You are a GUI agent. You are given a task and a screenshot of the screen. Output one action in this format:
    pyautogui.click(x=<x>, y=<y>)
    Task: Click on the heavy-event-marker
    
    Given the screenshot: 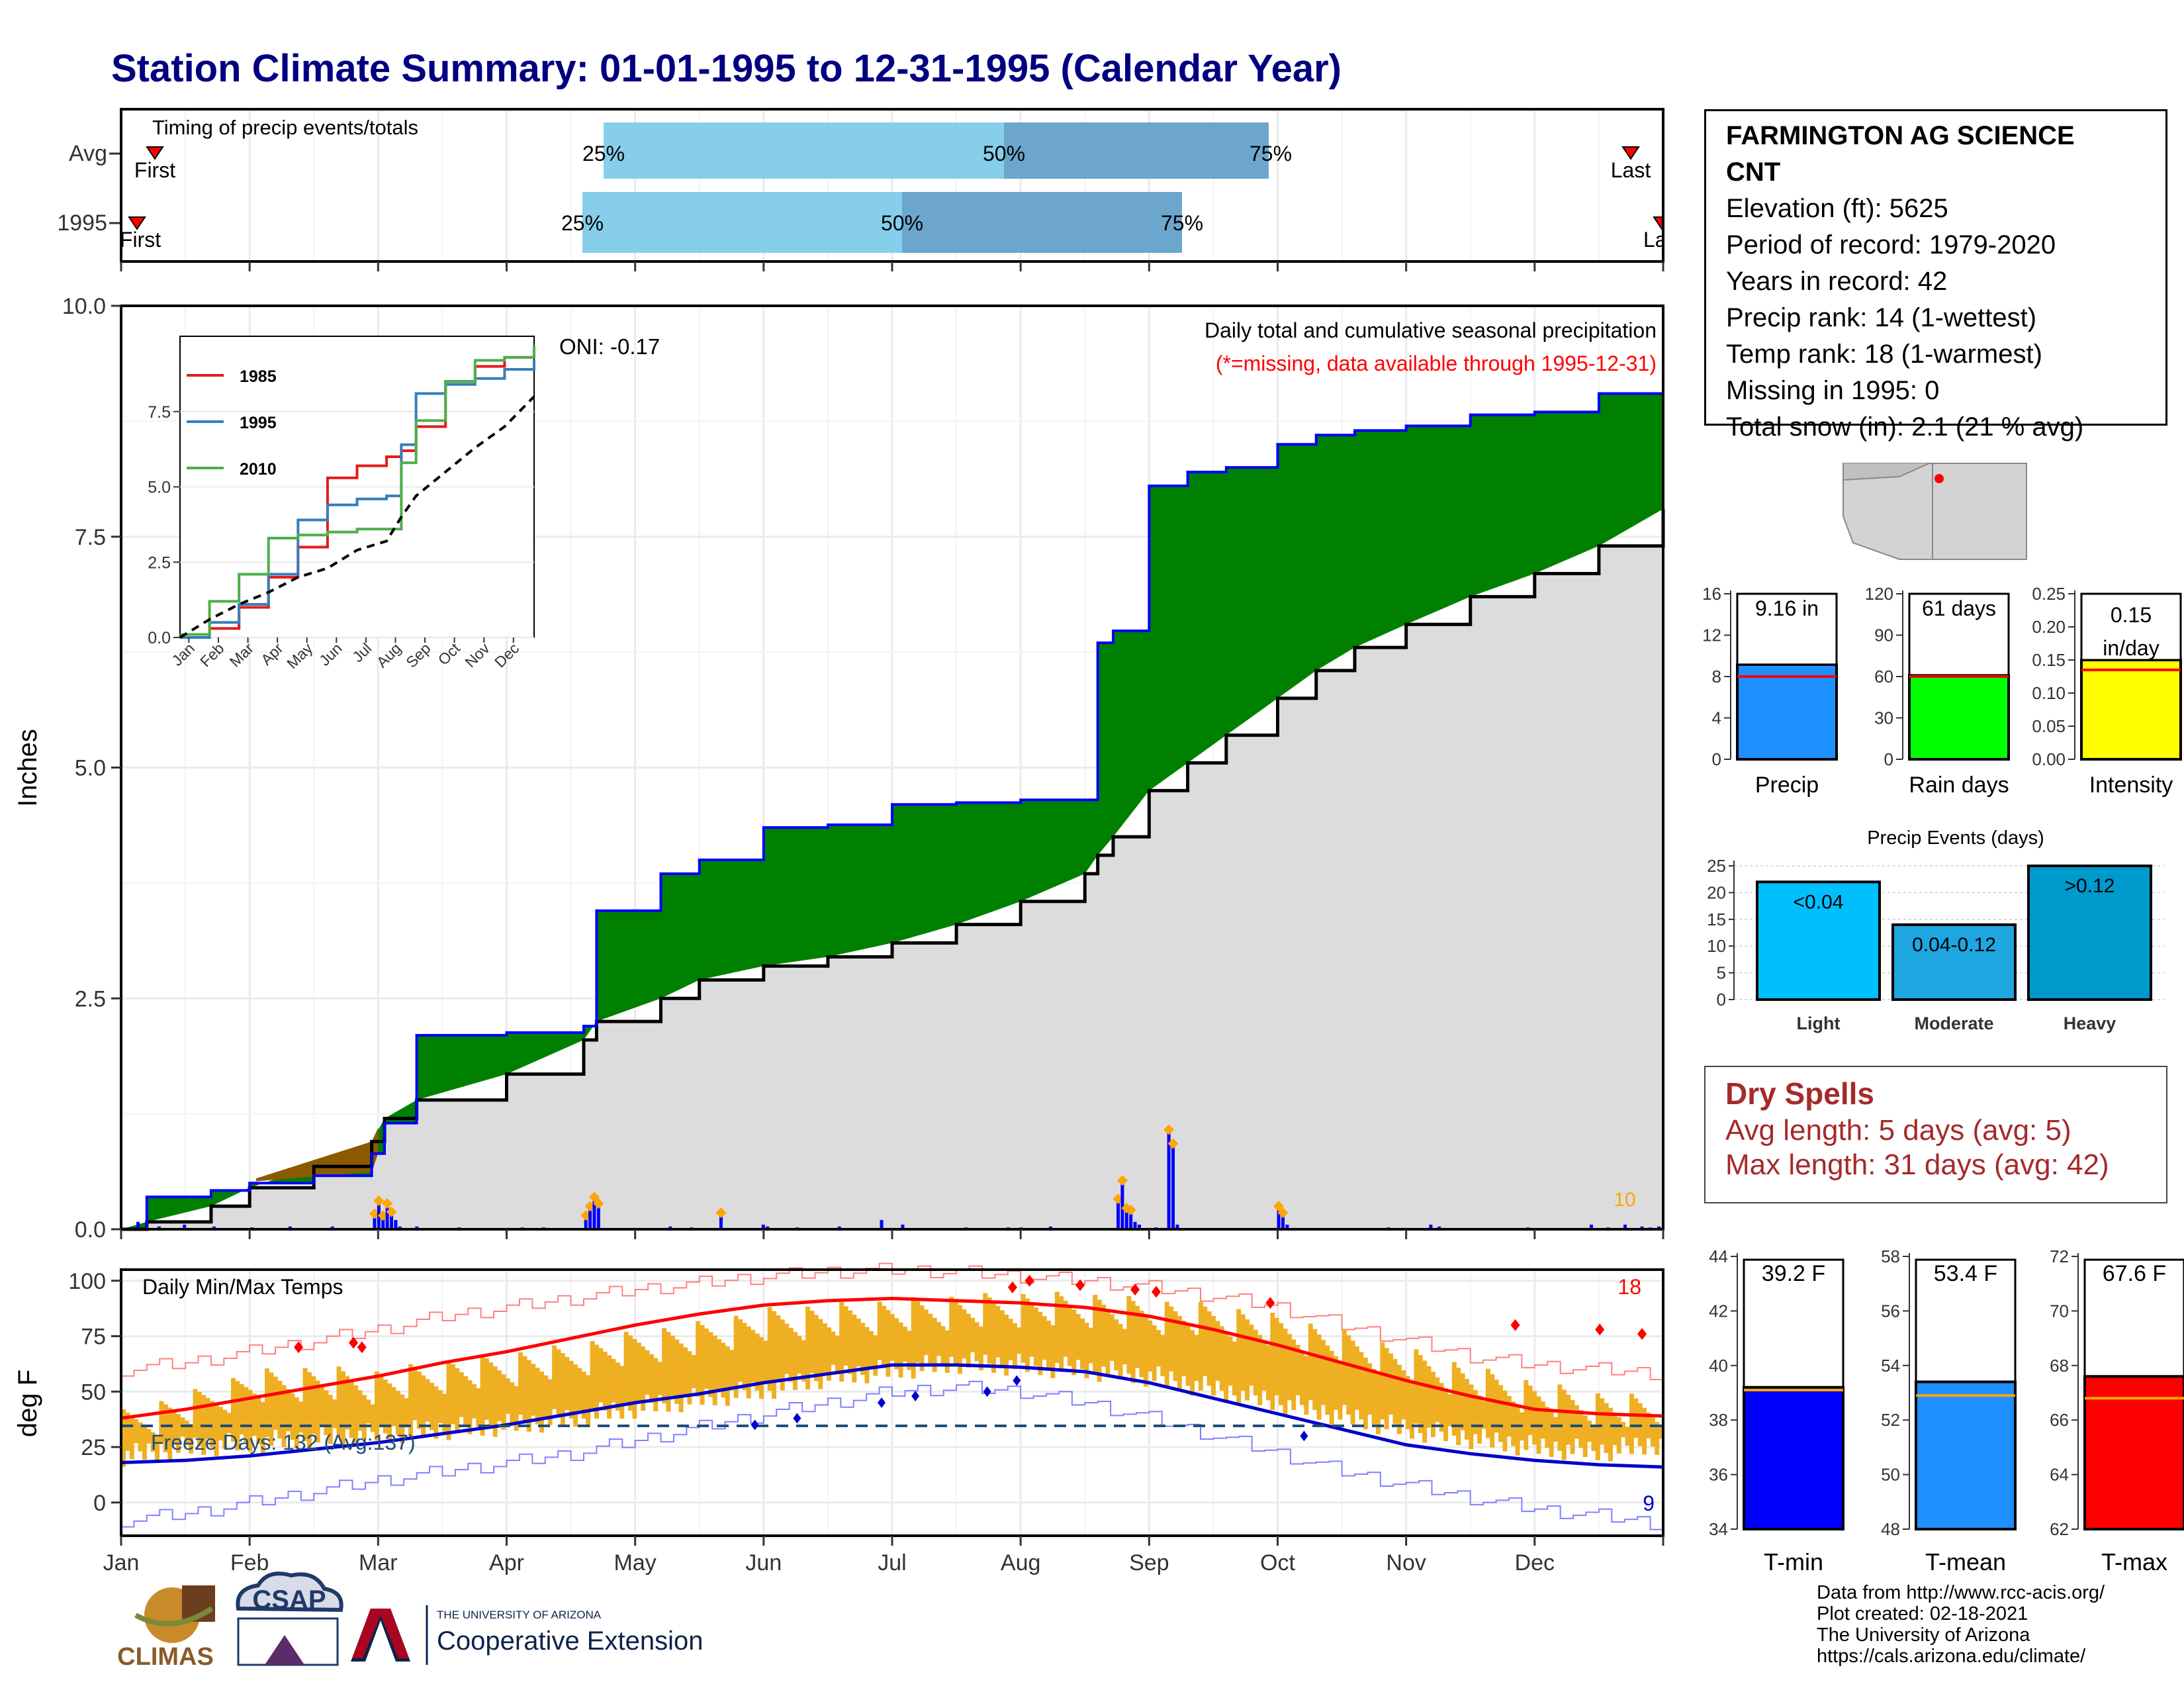 What is the action you would take?
    pyautogui.click(x=1283, y=1213)
    